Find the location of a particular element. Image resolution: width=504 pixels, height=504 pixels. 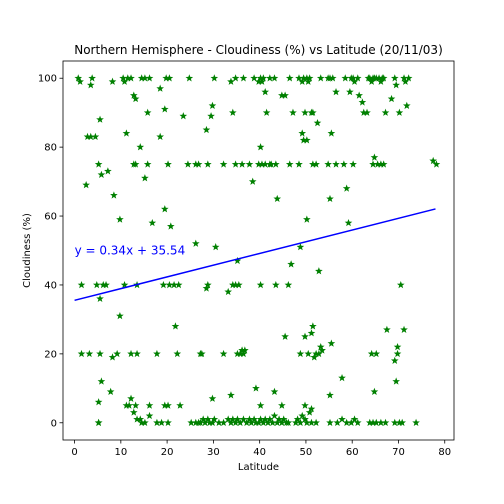

x-tick-label: 0 is located at coordinates (74, 452).